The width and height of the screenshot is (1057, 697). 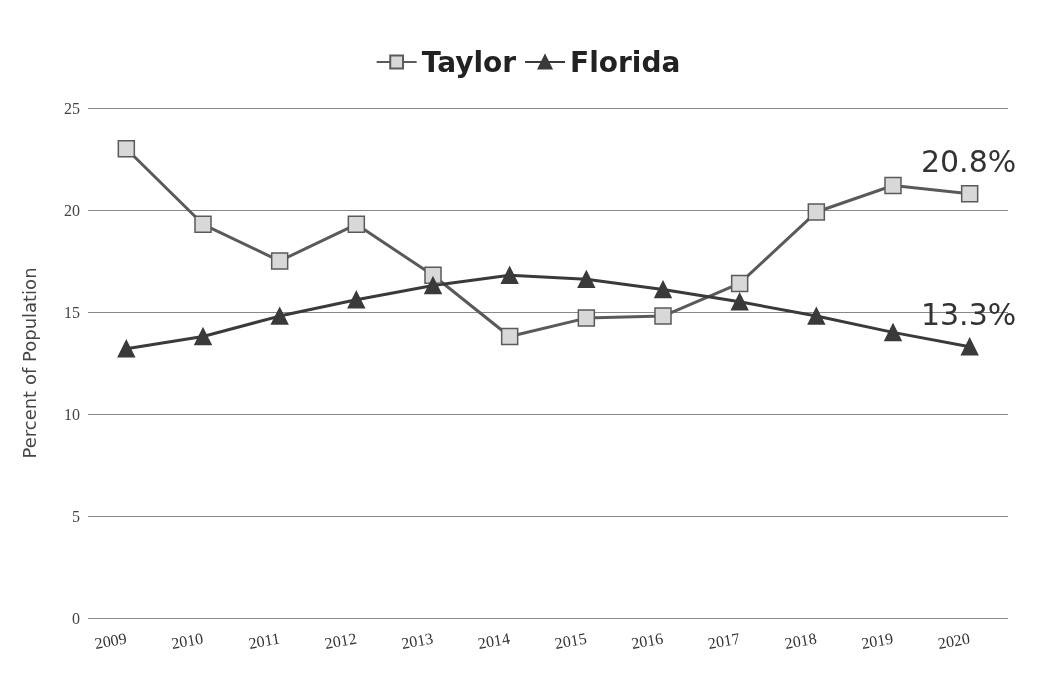 What do you see at coordinates (647, 640) in the screenshot?
I see `x-tick-label: 2016` at bounding box center [647, 640].